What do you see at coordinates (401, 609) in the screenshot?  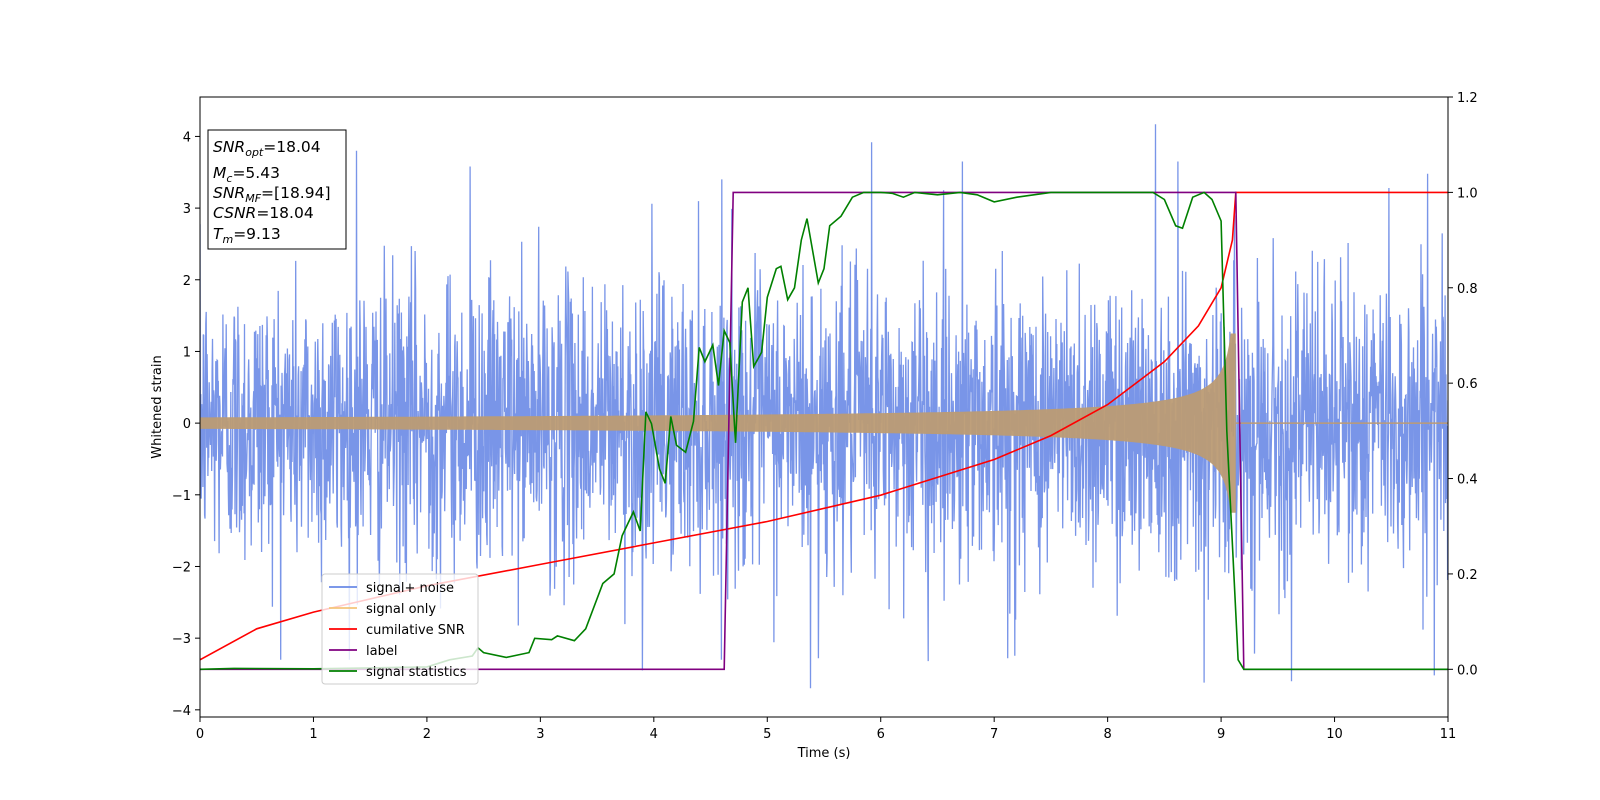 I see `legend-entry-label: signal only` at bounding box center [401, 609].